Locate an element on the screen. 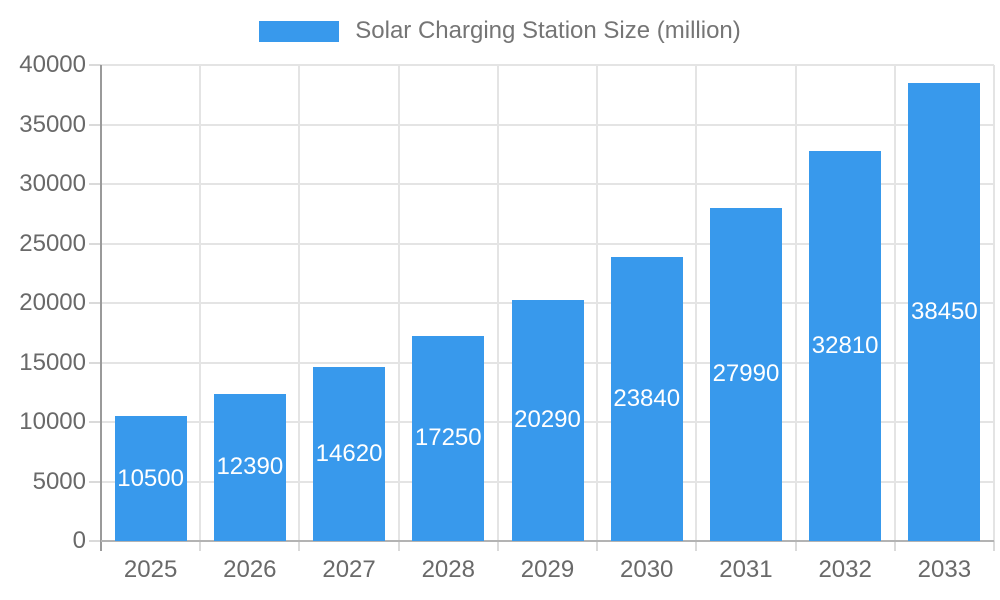  bar-value-label: 12390 is located at coordinates (250, 467).